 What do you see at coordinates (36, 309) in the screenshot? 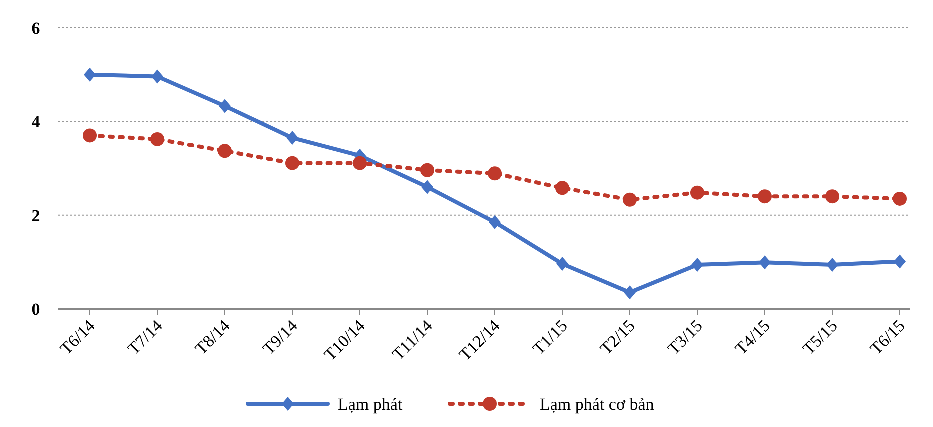
I see `y-tick-label: 0` at bounding box center [36, 309].